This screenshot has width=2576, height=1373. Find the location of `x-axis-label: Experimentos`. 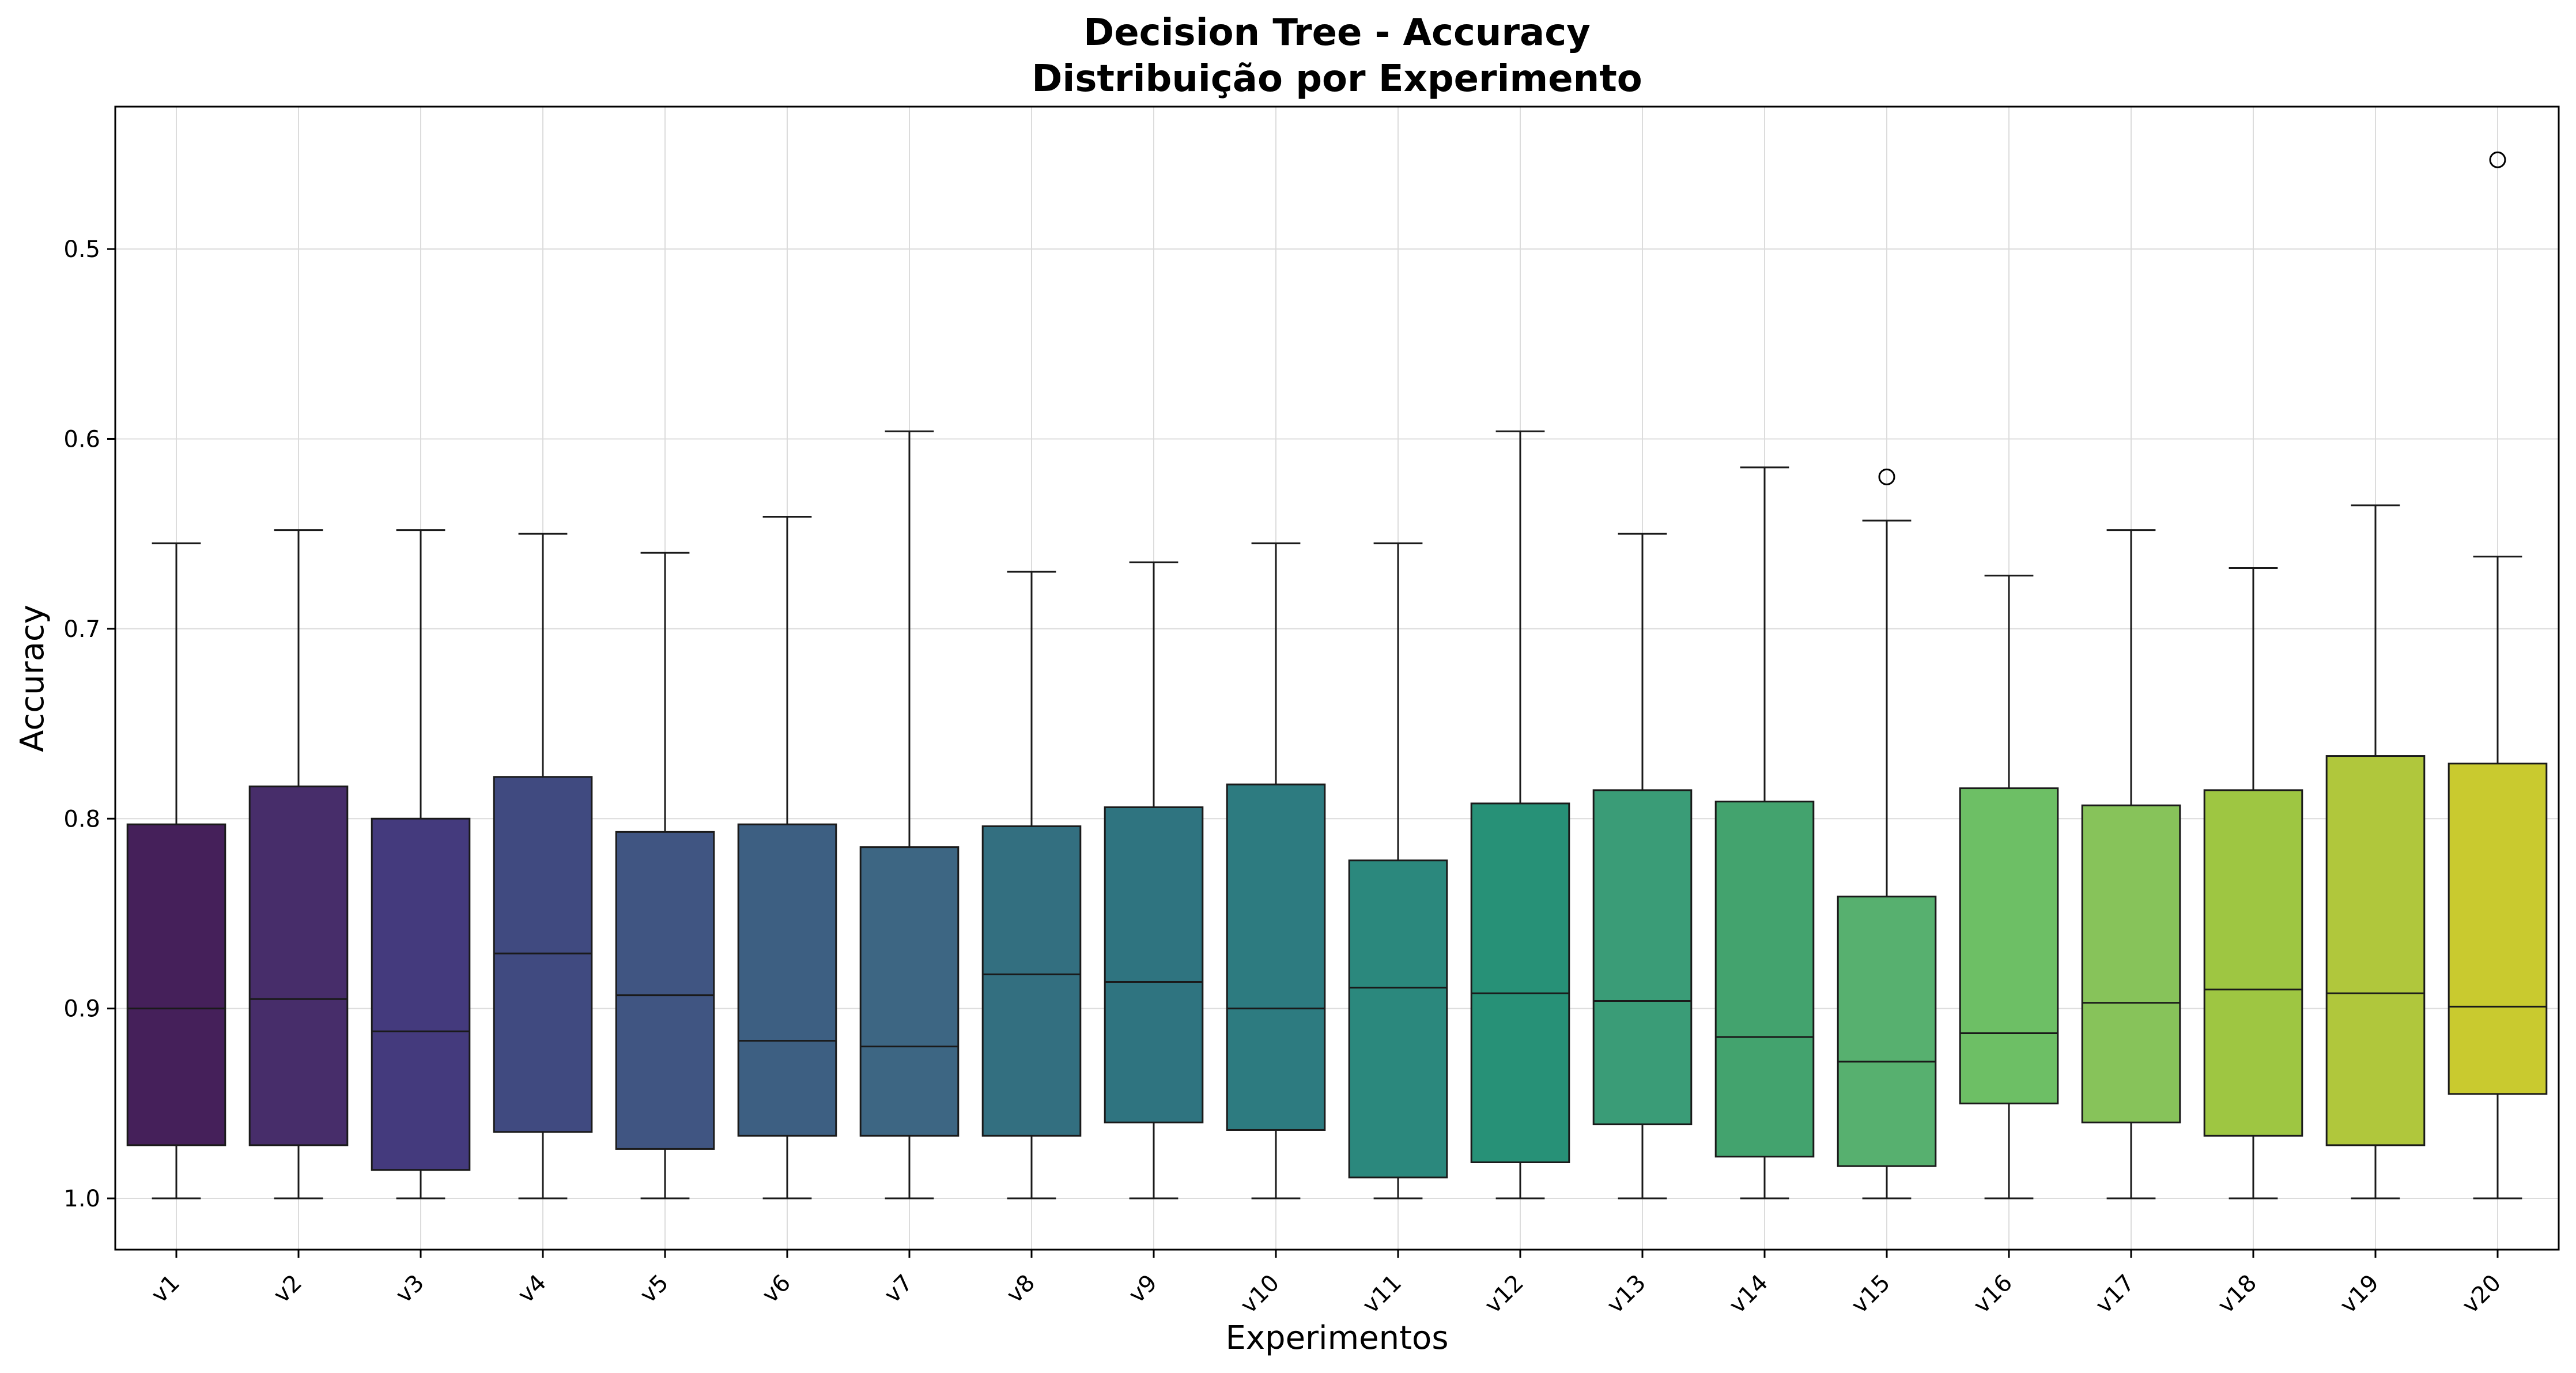

x-axis-label: Experimentos is located at coordinates (1337, 1338).